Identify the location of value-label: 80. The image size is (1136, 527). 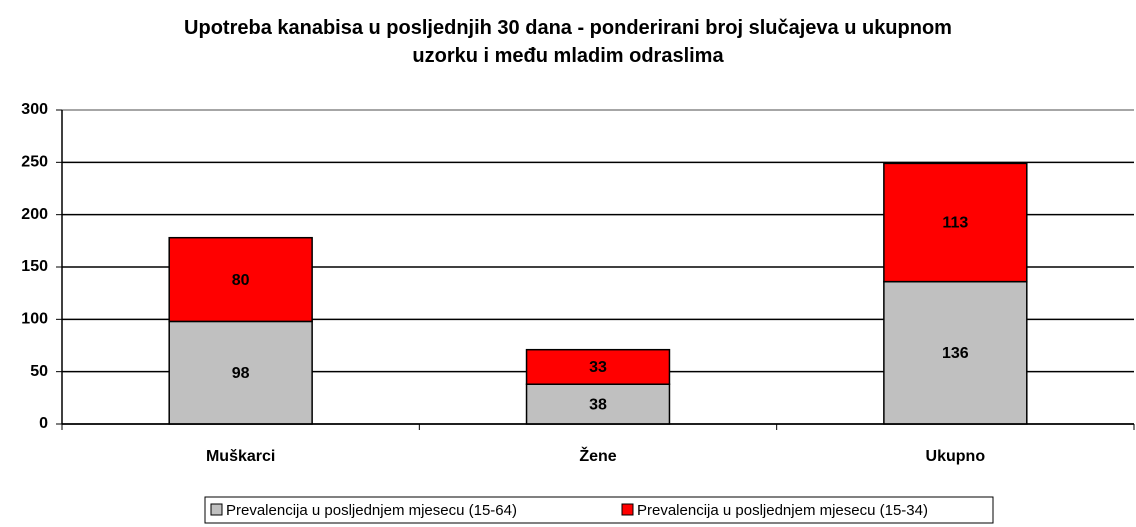
(241, 280).